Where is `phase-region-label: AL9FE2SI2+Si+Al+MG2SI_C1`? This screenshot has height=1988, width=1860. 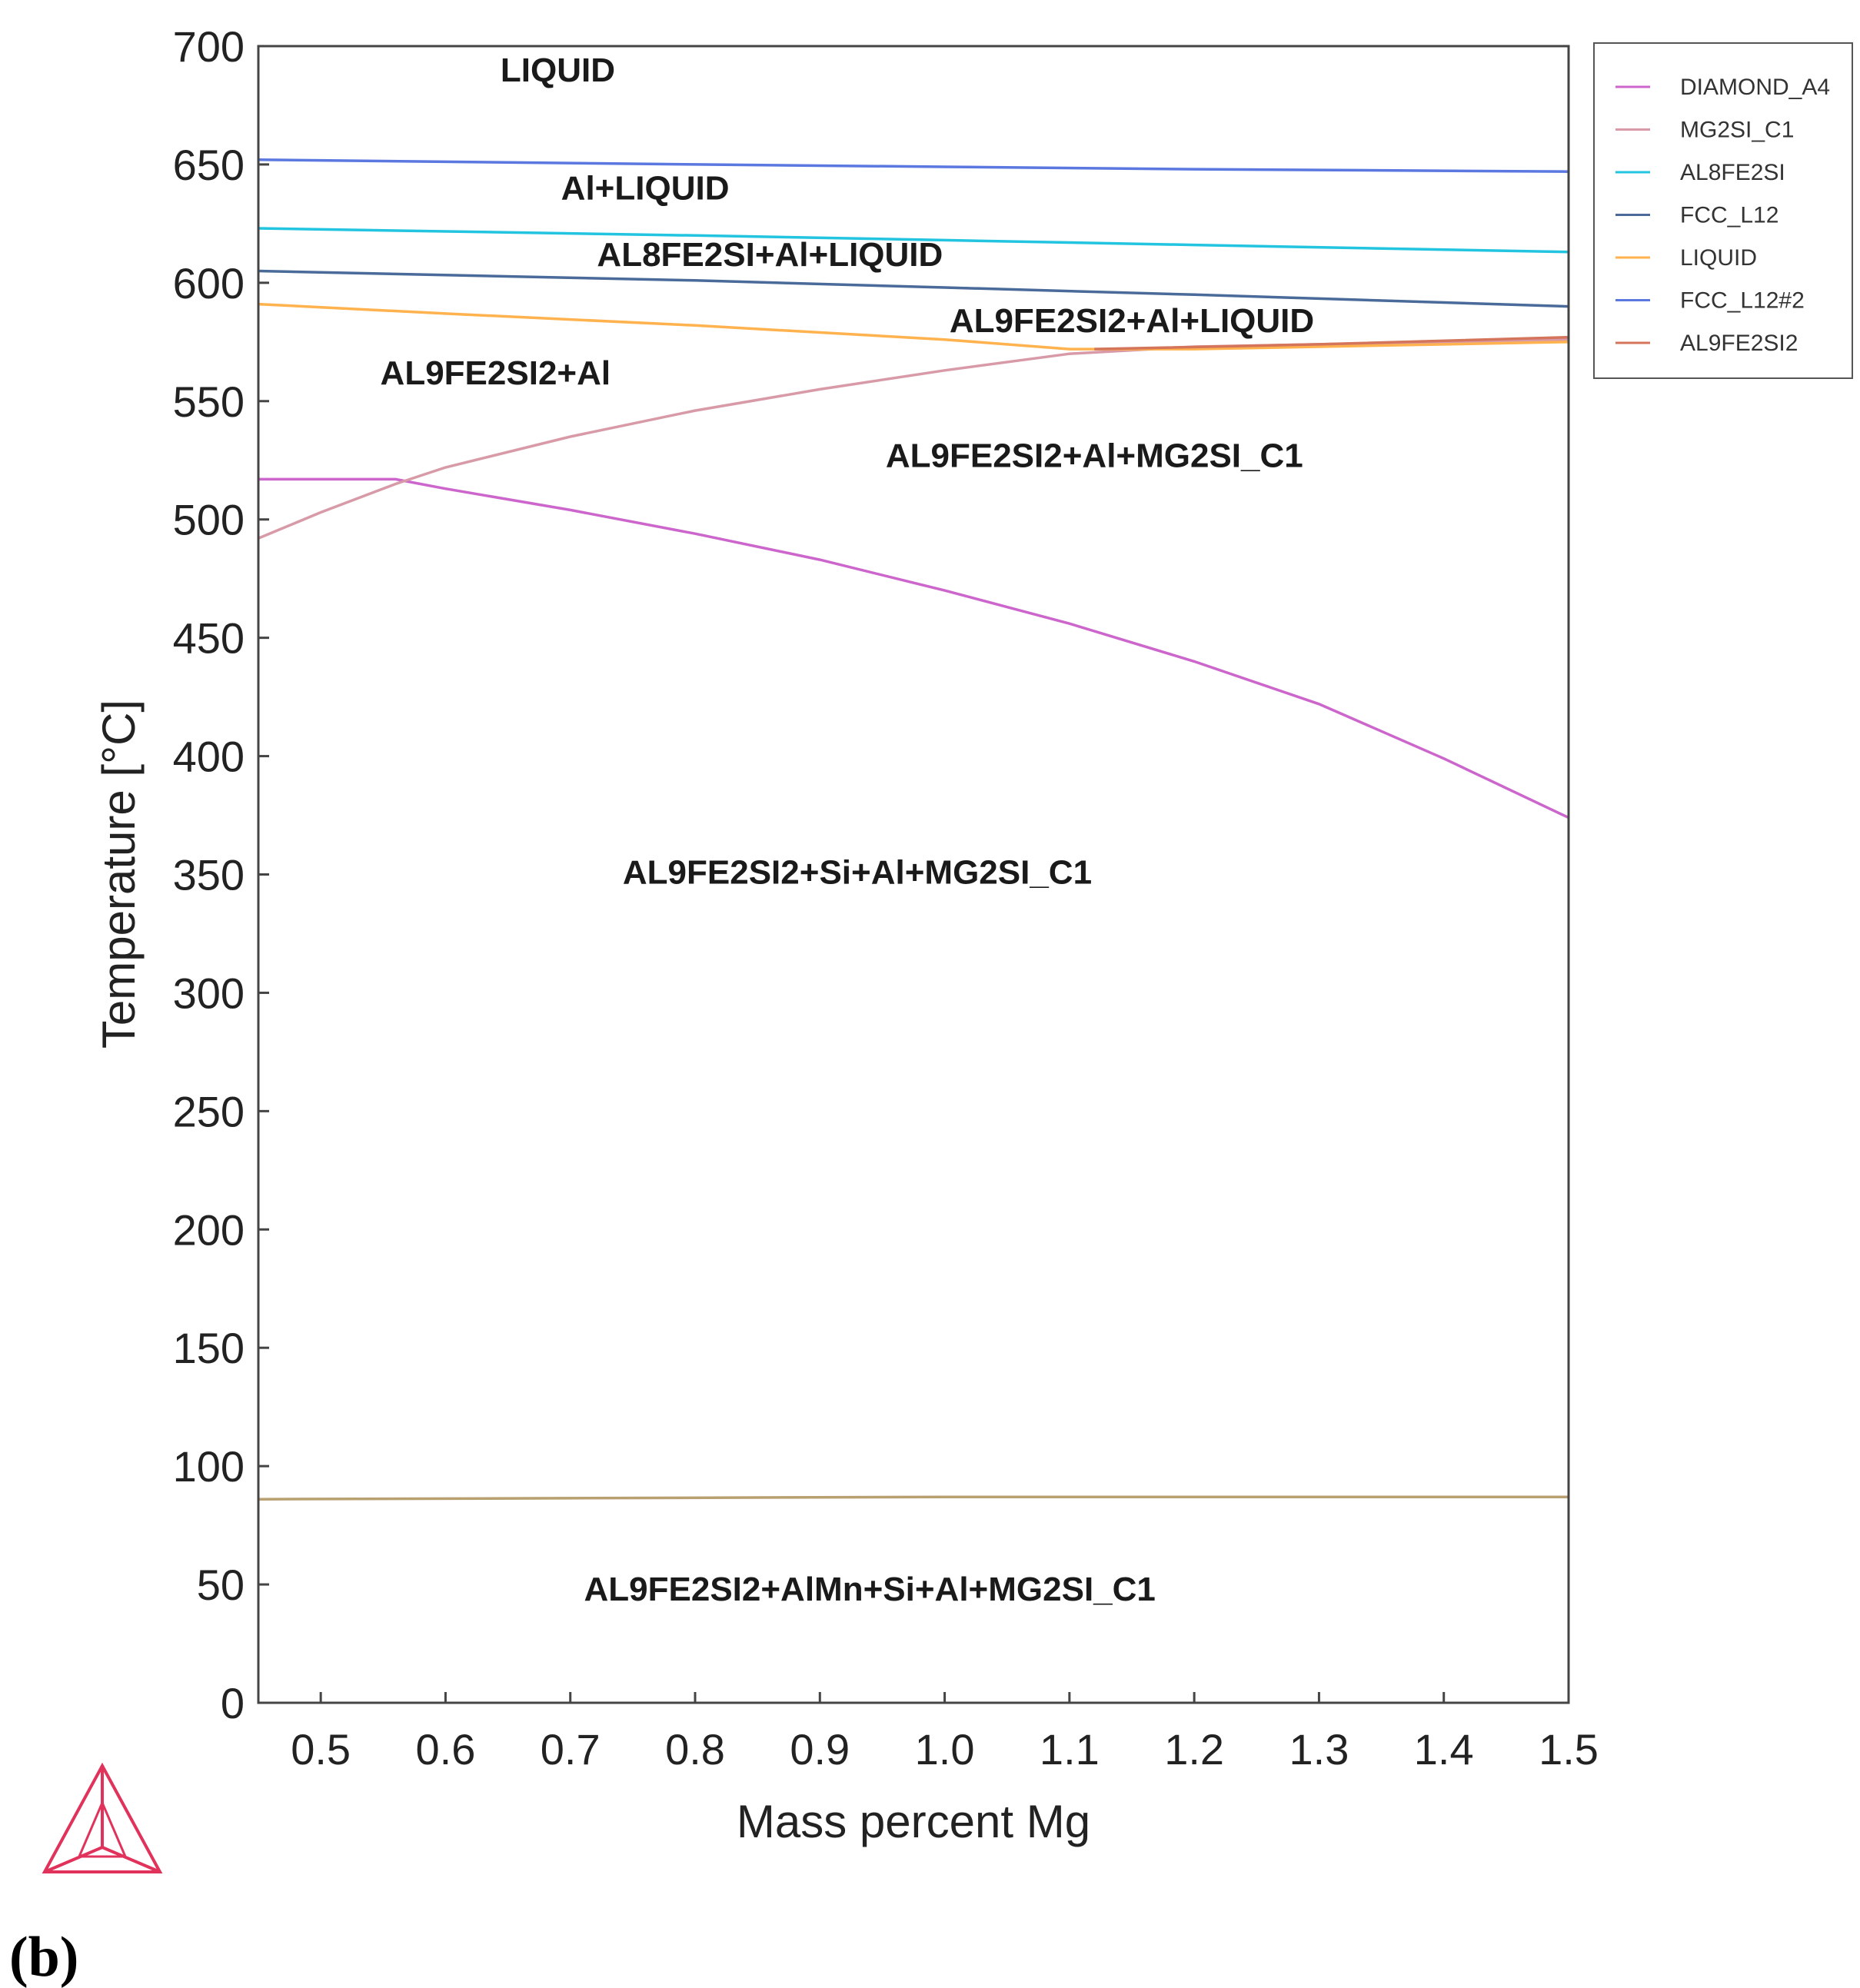 phase-region-label: AL9FE2SI2+Si+Al+MG2SI_C1 is located at coordinates (857, 872).